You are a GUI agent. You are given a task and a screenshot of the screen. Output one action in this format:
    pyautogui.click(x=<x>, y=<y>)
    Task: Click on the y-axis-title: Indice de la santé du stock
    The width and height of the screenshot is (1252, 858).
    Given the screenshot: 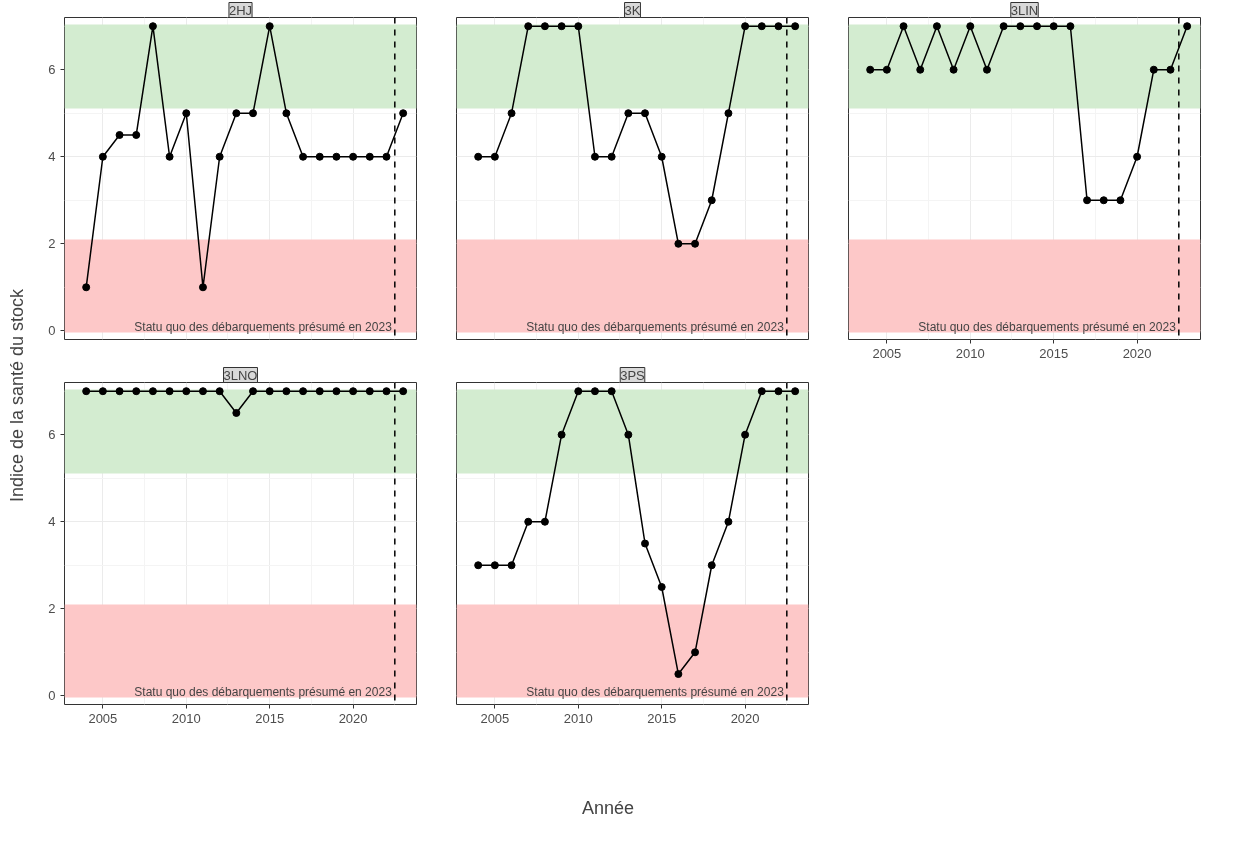 What is the action you would take?
    pyautogui.click(x=17, y=395)
    